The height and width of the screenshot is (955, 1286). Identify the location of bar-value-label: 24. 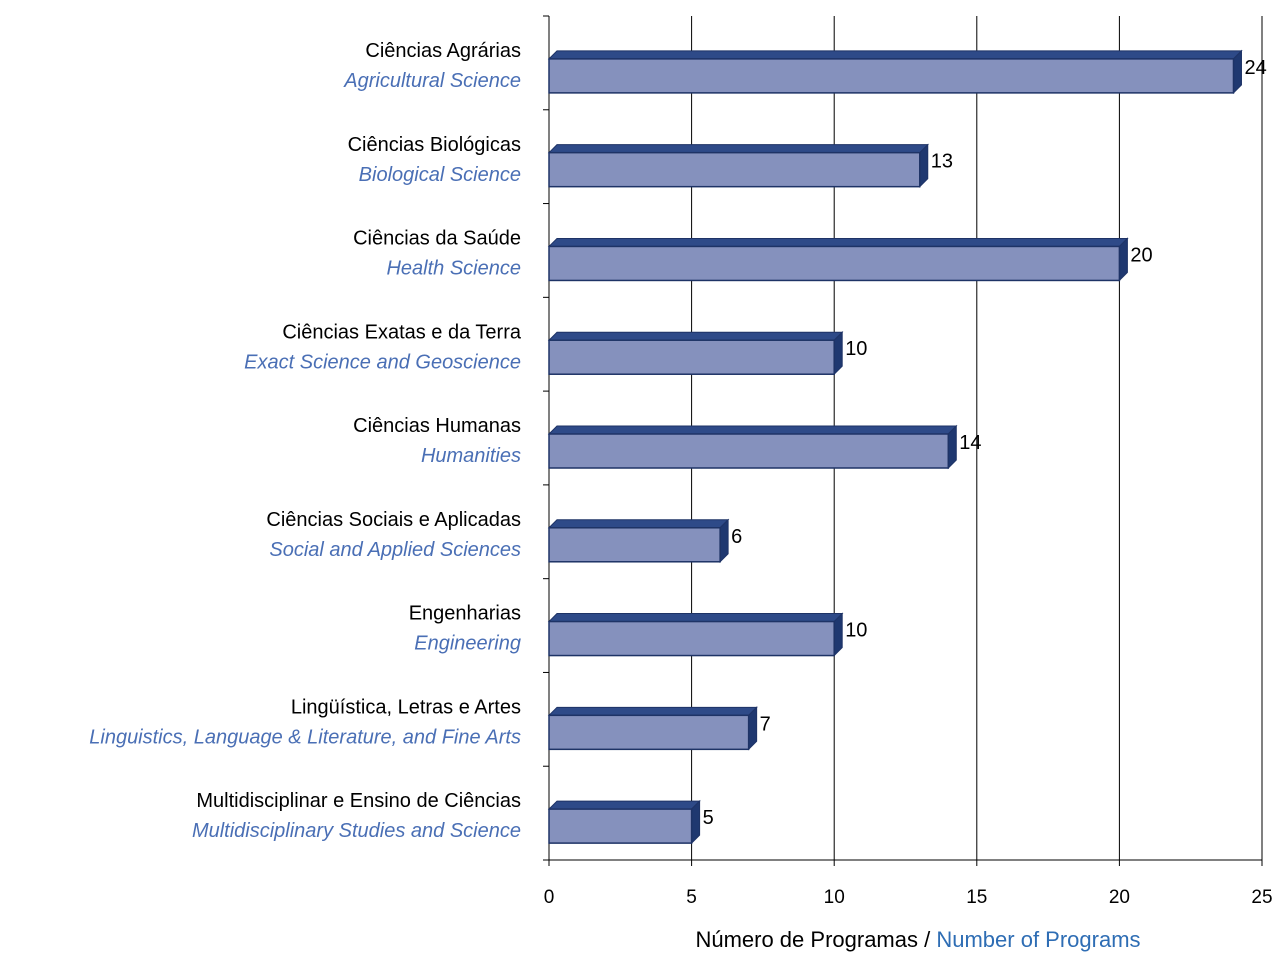
(1255, 68).